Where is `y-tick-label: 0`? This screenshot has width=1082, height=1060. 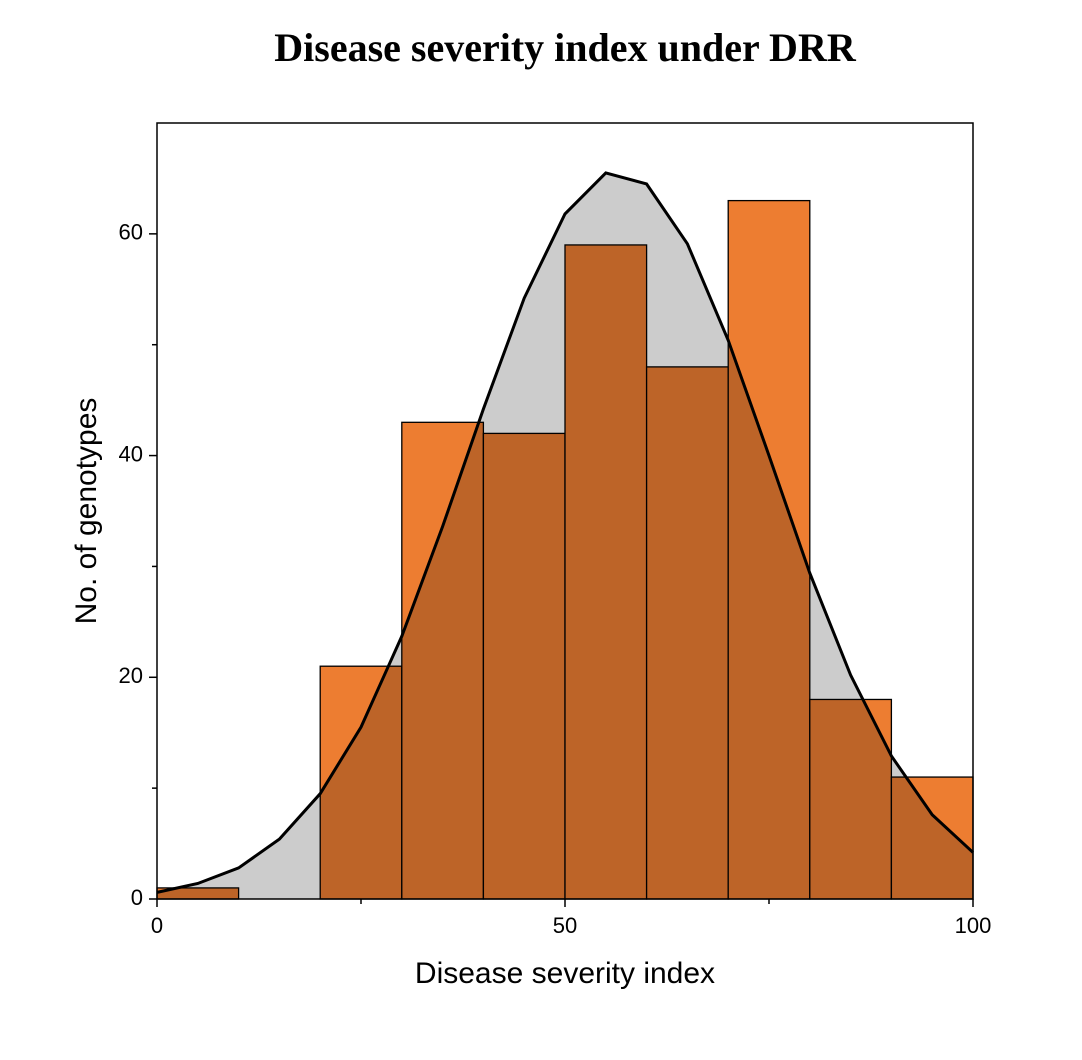
y-tick-label: 0 is located at coordinates (137, 897).